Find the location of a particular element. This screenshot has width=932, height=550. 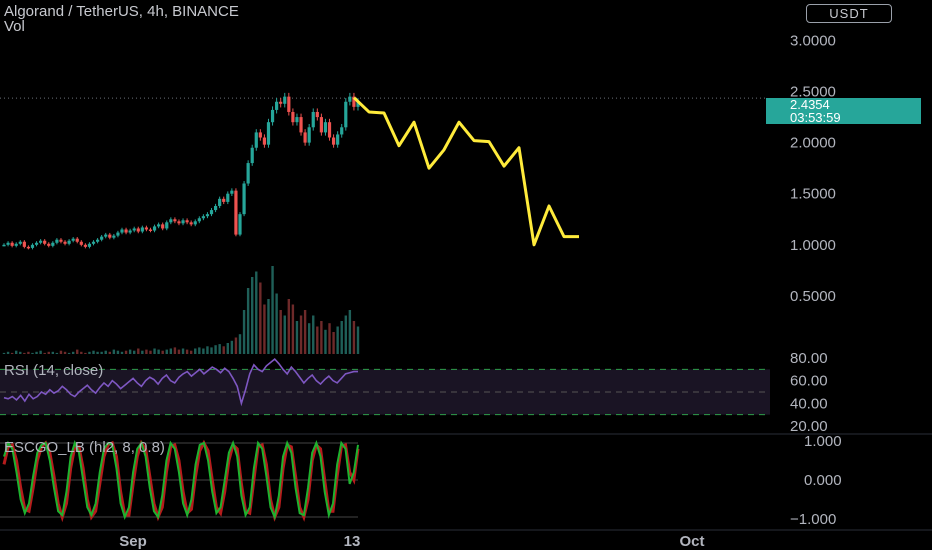

rsi-tick-label: 80.00 is located at coordinates (809, 358).